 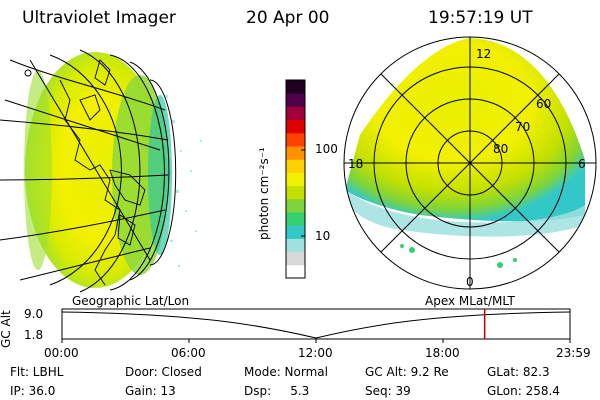 I want to click on info-gain: Gain: 13, so click(x=150, y=391).